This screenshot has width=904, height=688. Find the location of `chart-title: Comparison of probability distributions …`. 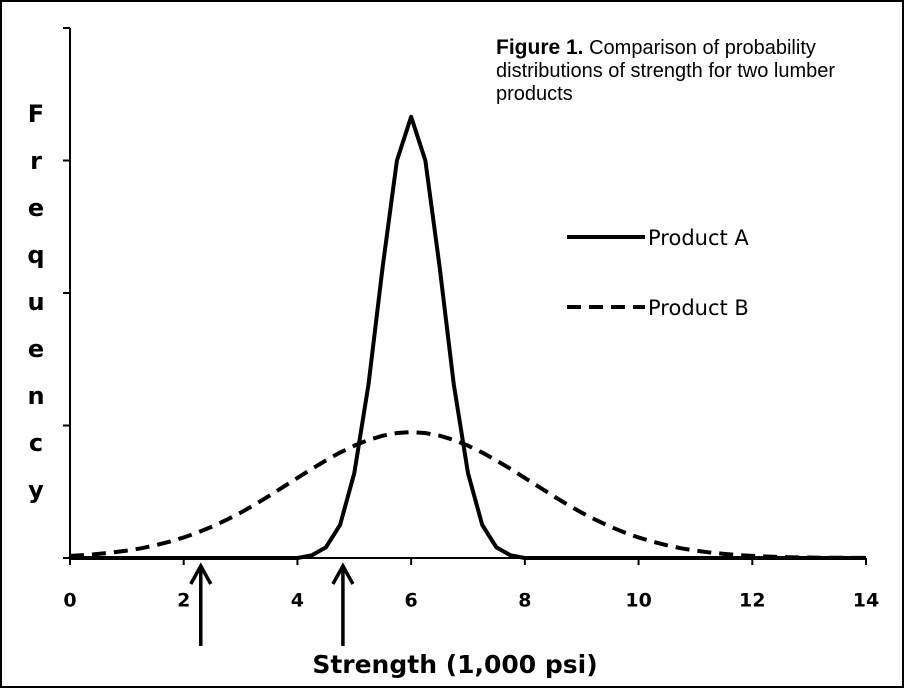

chart-title: Comparison of probability distributions … is located at coordinates (666, 71).